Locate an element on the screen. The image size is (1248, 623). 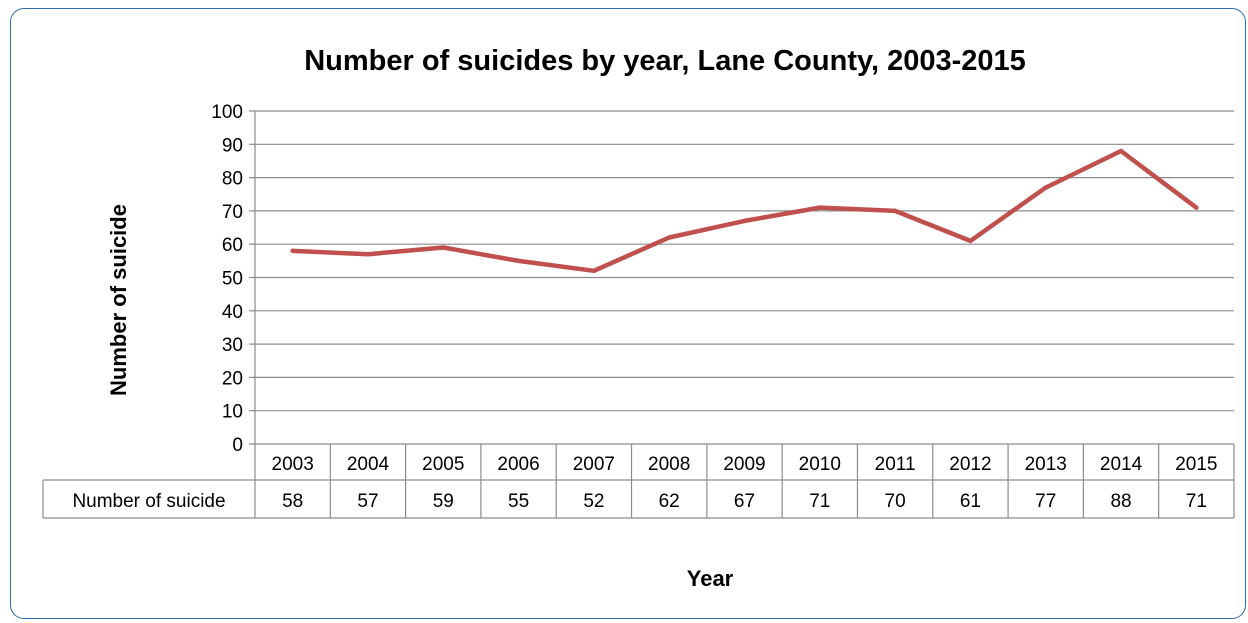
x-tick-label: 2012 is located at coordinates (970, 464).